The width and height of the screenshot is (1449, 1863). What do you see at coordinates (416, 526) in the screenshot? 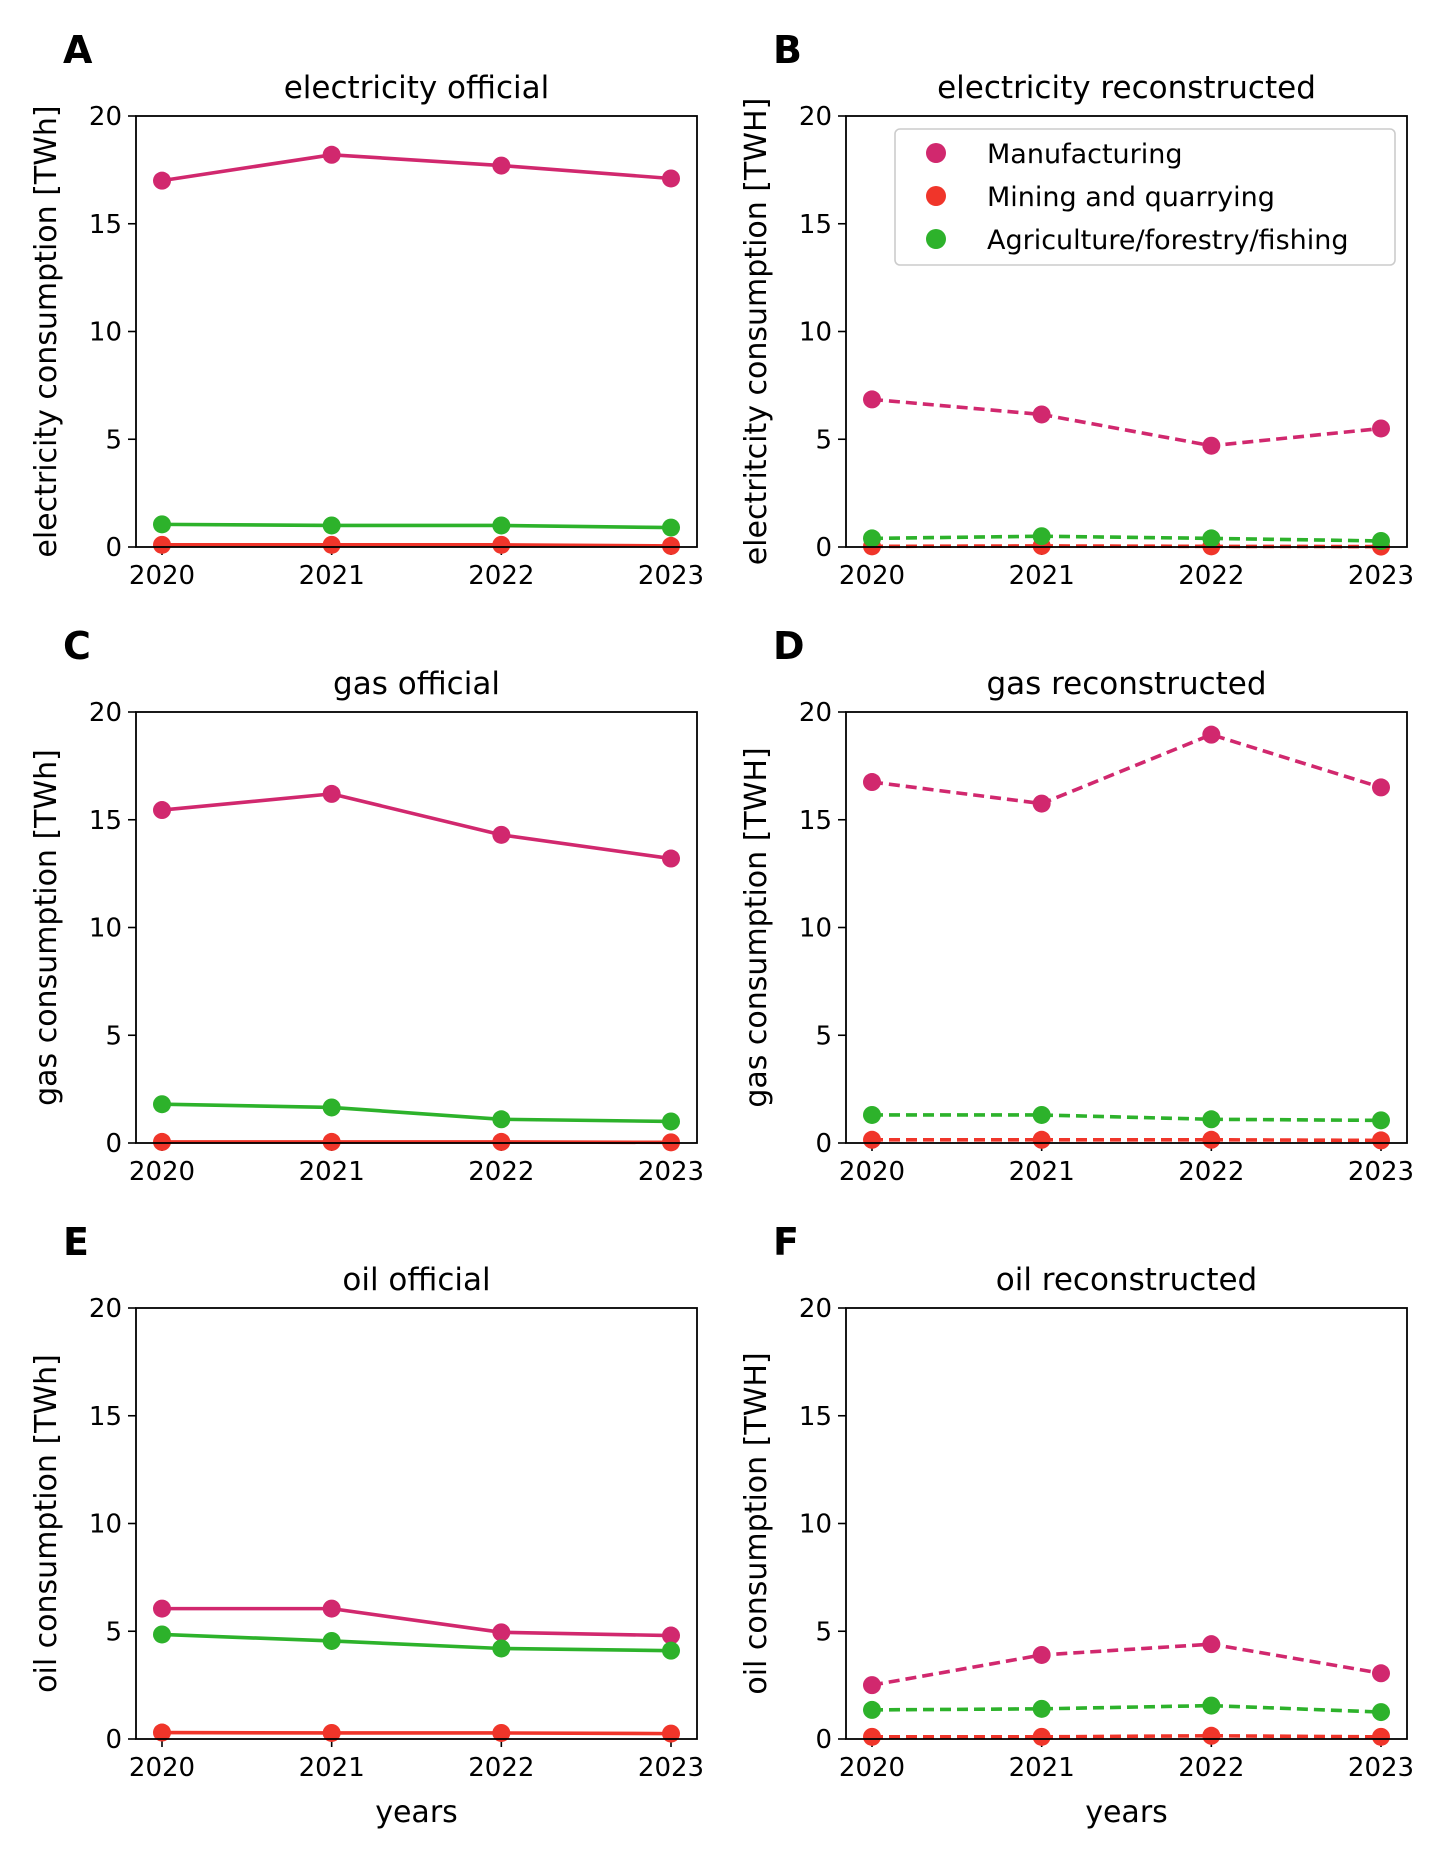
I see `series-agriculture-forestry-fishing` at bounding box center [416, 526].